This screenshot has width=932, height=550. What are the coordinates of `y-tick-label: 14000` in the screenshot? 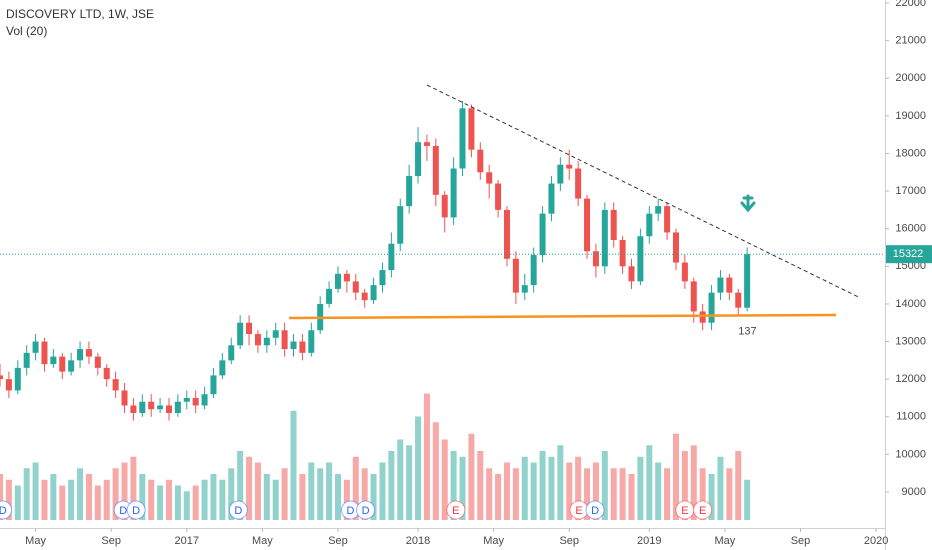 It's located at (910, 304).